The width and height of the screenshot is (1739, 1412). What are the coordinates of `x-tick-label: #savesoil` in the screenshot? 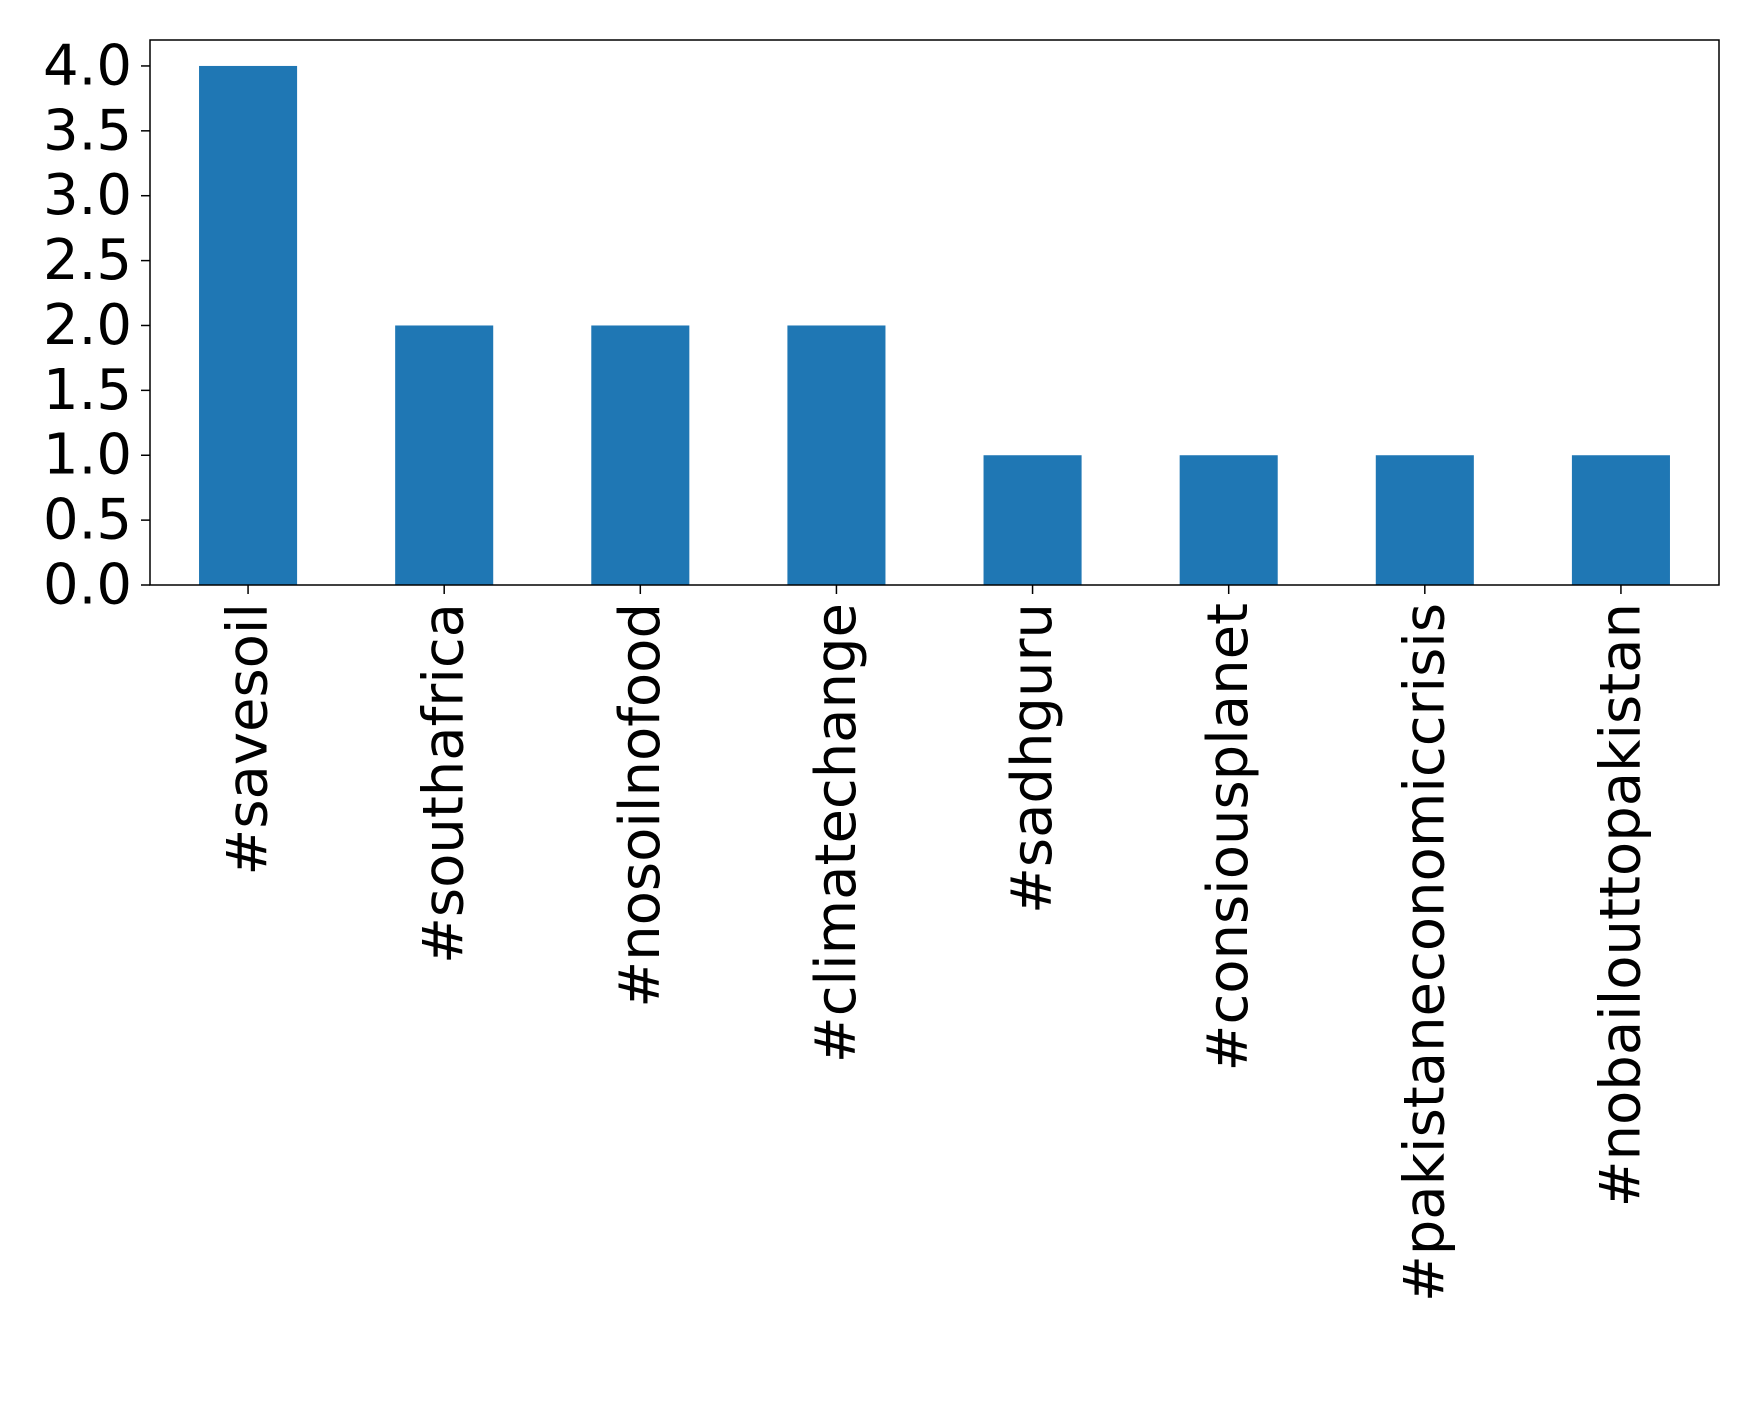 It's located at (248, 739).